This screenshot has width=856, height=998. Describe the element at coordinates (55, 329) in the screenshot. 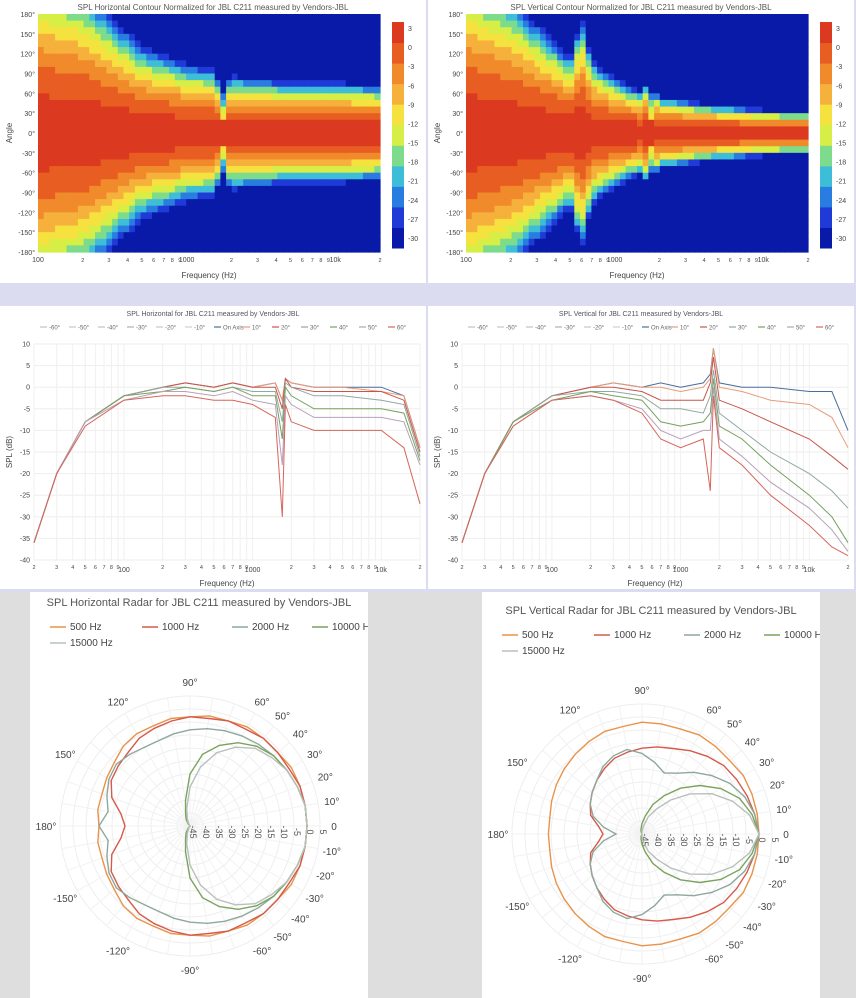

I see `legend-label: -60°` at that location.